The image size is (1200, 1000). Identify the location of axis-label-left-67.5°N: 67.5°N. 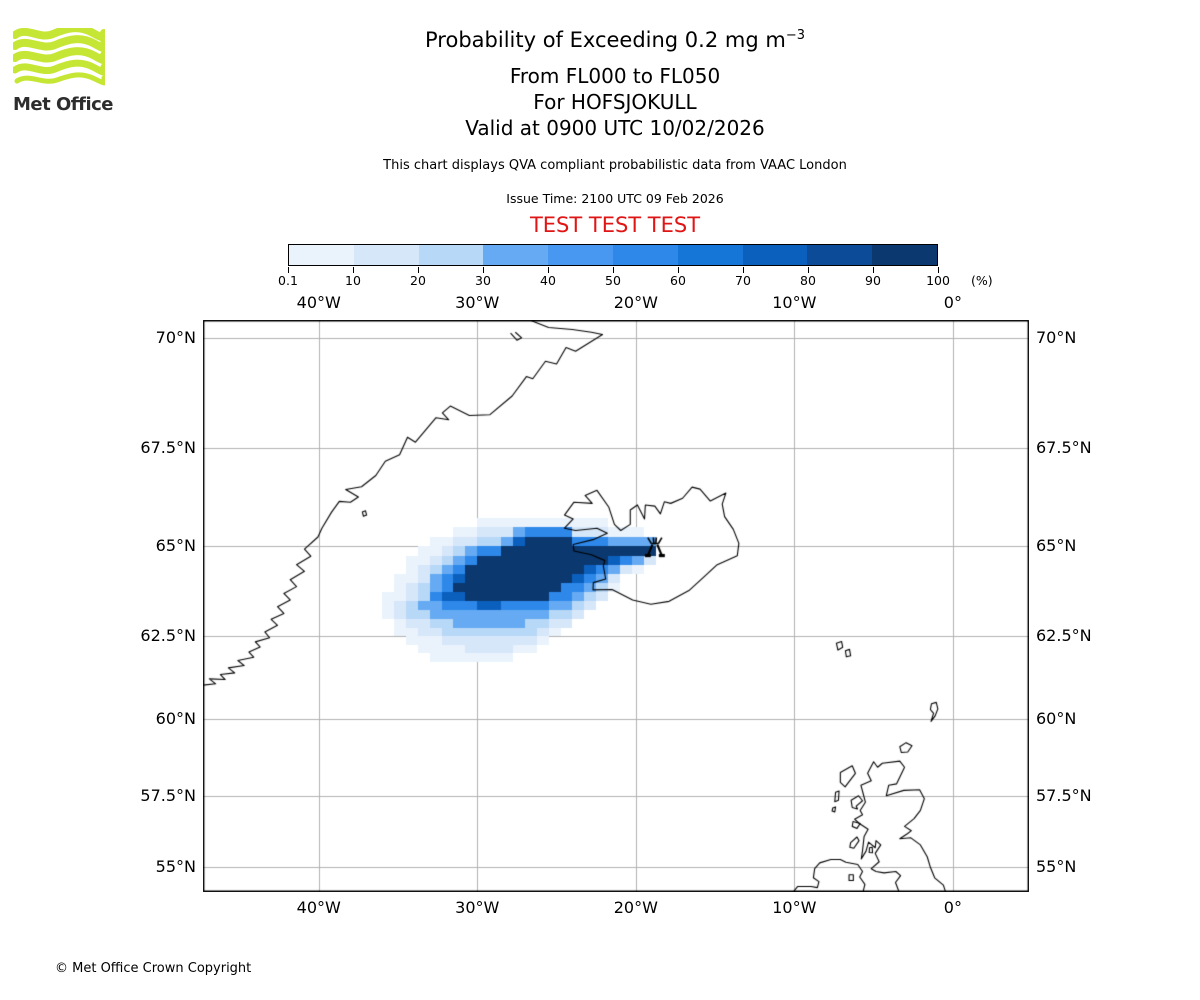
(168, 447).